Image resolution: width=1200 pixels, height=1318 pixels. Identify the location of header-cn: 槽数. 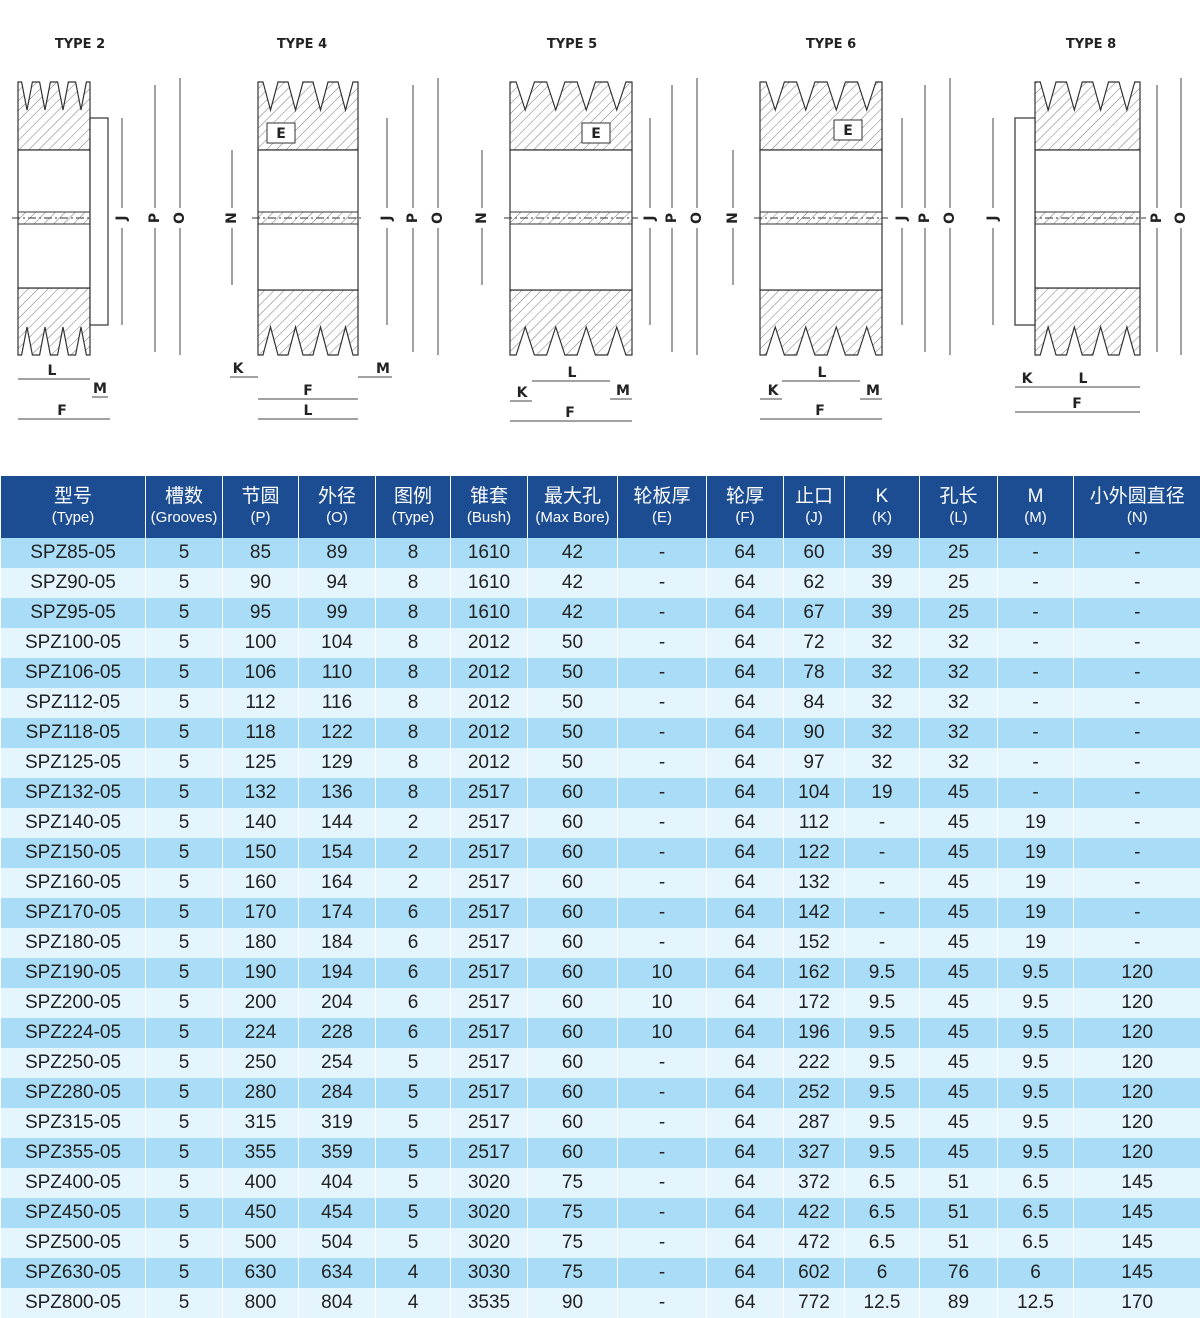
(183, 496).